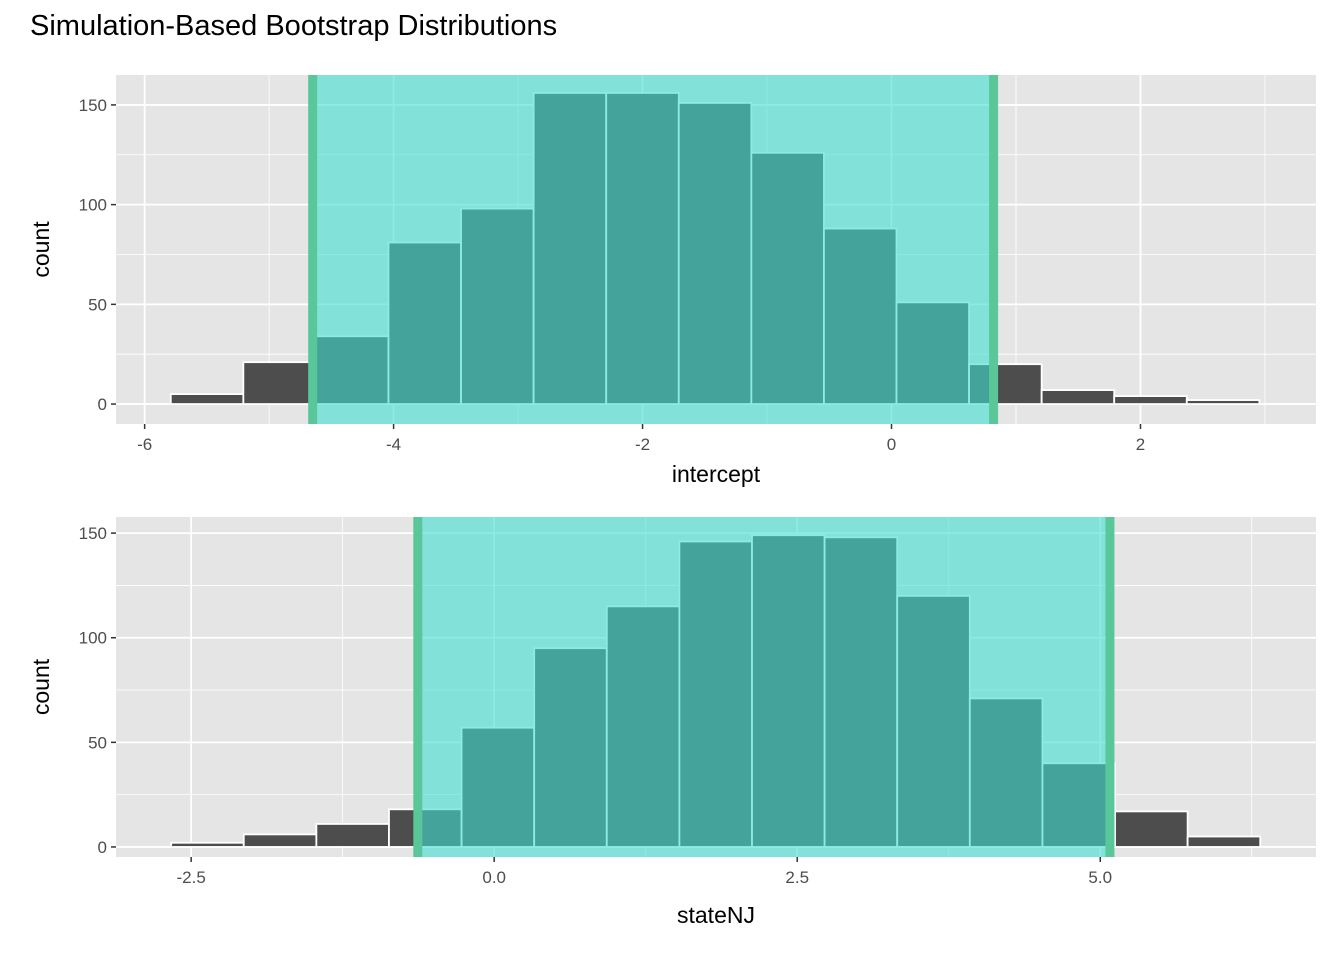  What do you see at coordinates (716, 915) in the screenshot?
I see `x-axis-title: stateNJ` at bounding box center [716, 915].